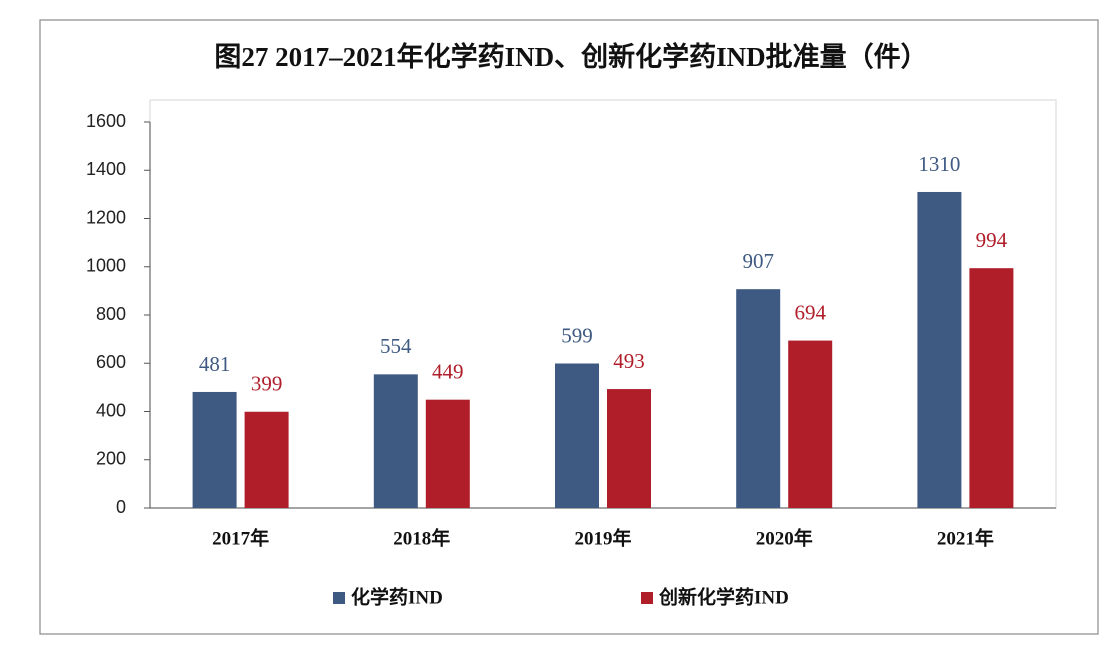 The height and width of the screenshot is (672, 1118). What do you see at coordinates (992, 240) in the screenshot?
I see `value-label: 994` at bounding box center [992, 240].